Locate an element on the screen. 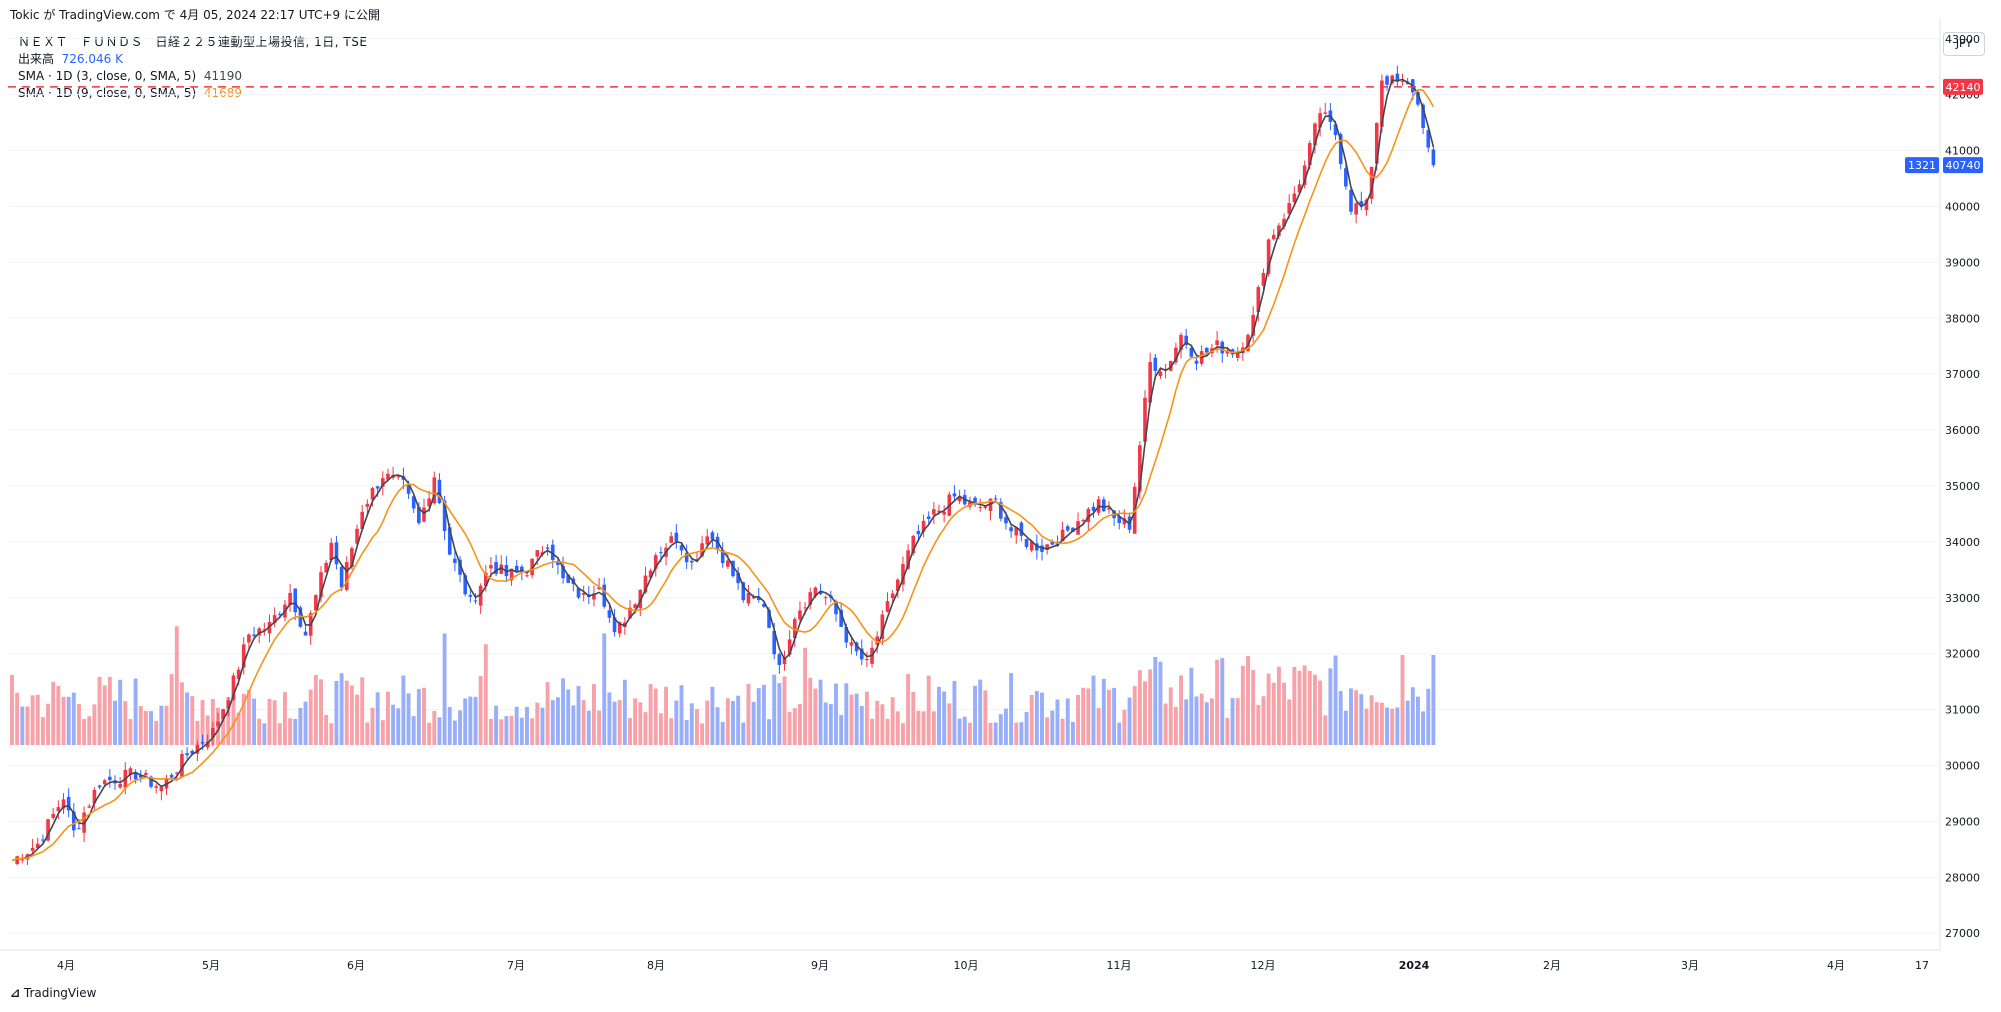  price-tick-label: 40000 is located at coordinates (1962, 206).